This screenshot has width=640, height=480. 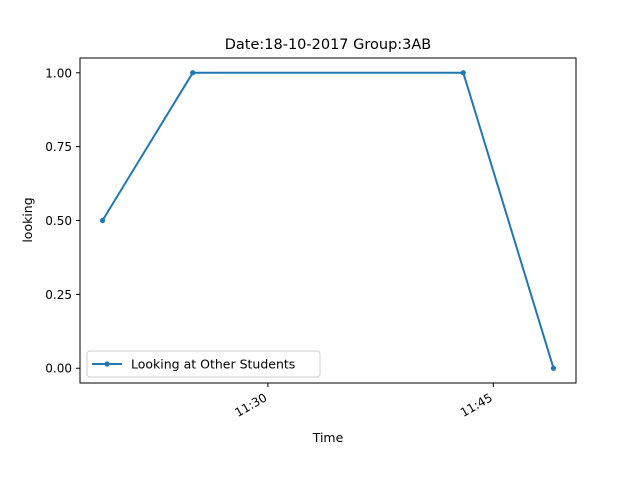 What do you see at coordinates (213, 364) in the screenshot?
I see `legend-label: Looking at Other Students` at bounding box center [213, 364].